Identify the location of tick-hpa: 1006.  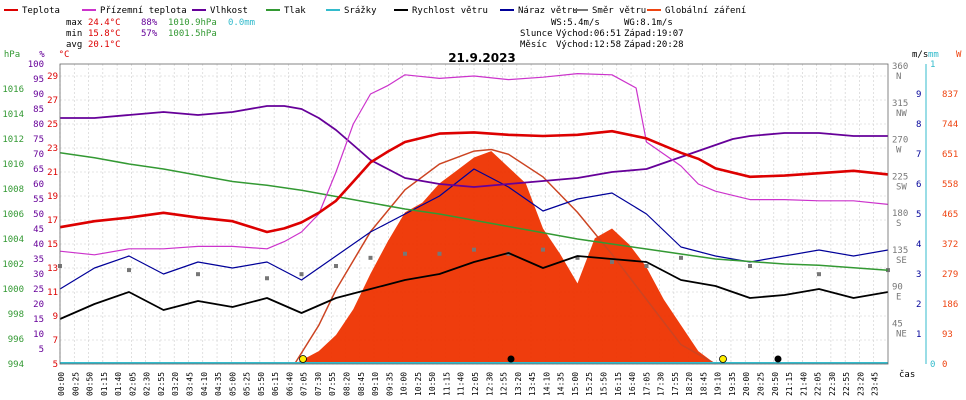
(13, 215).